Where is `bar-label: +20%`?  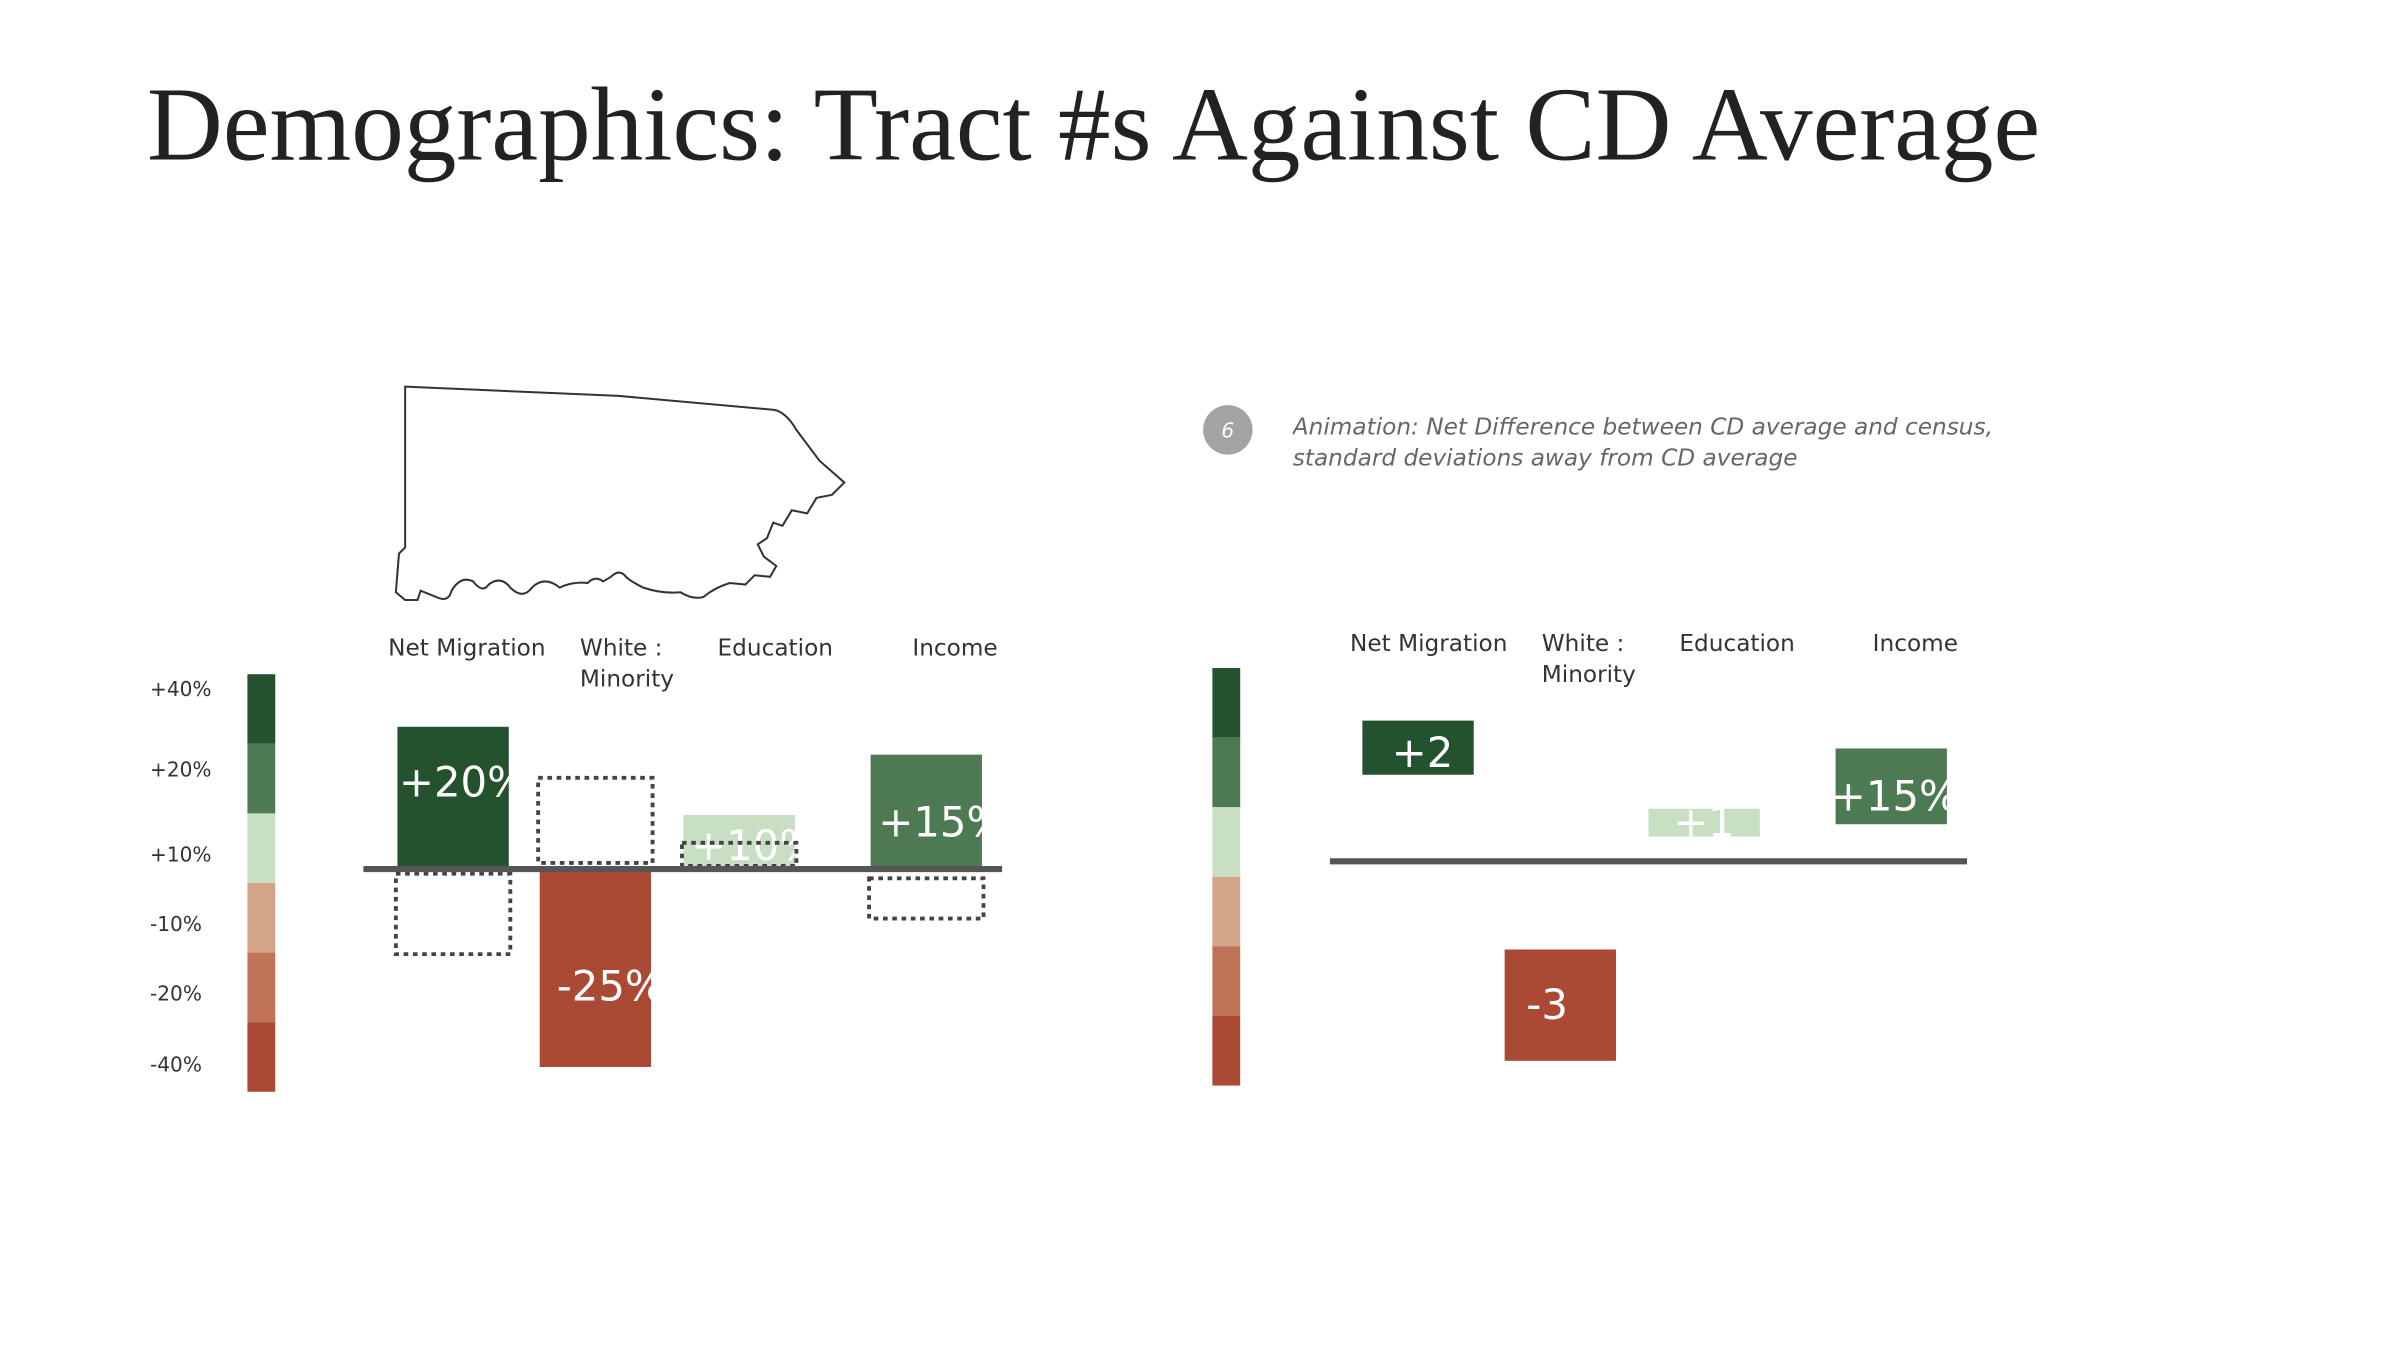 bar-label: +20% is located at coordinates (463, 781).